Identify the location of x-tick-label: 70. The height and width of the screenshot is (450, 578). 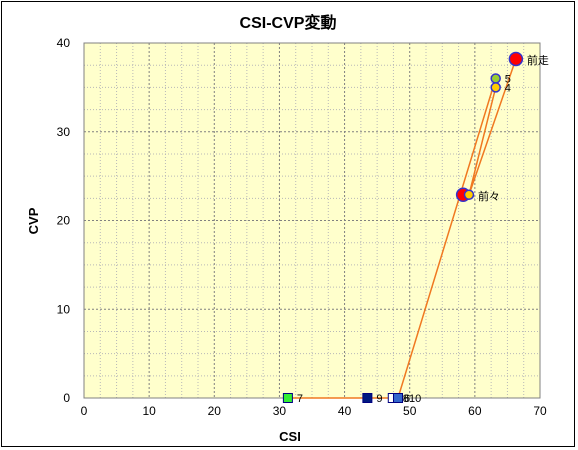
(540, 411).